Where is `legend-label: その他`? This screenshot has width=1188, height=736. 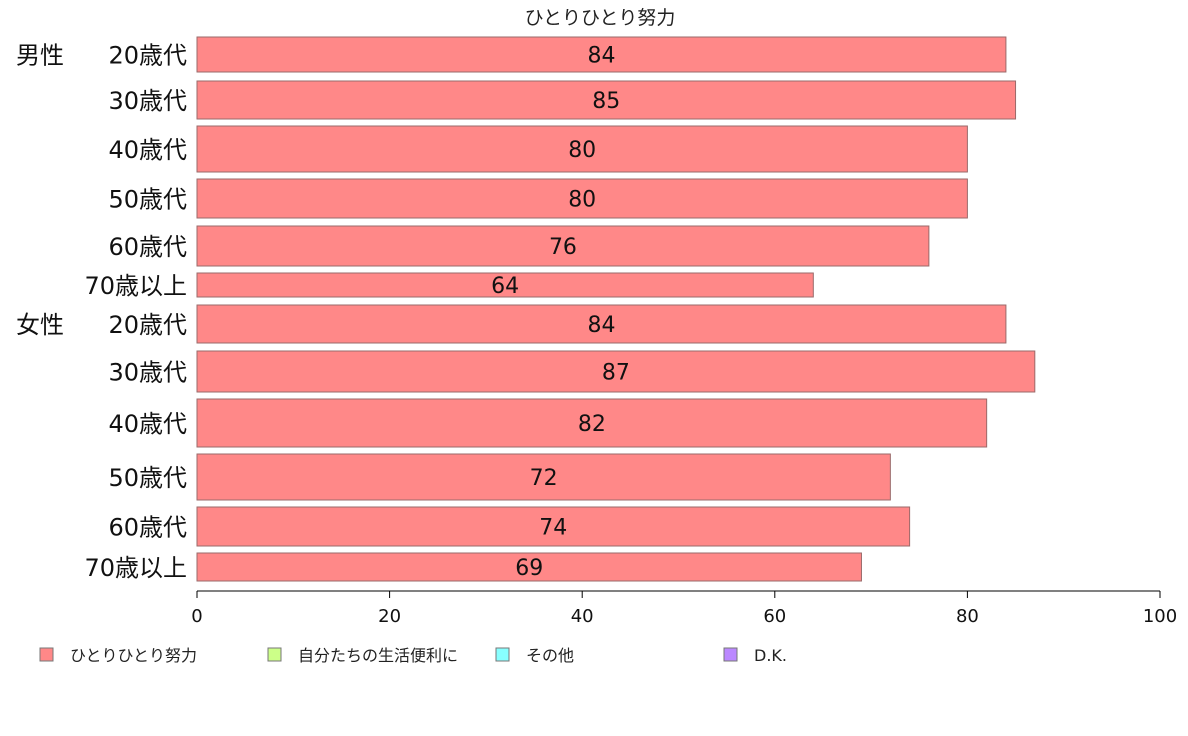 legend-label: その他 is located at coordinates (550, 655).